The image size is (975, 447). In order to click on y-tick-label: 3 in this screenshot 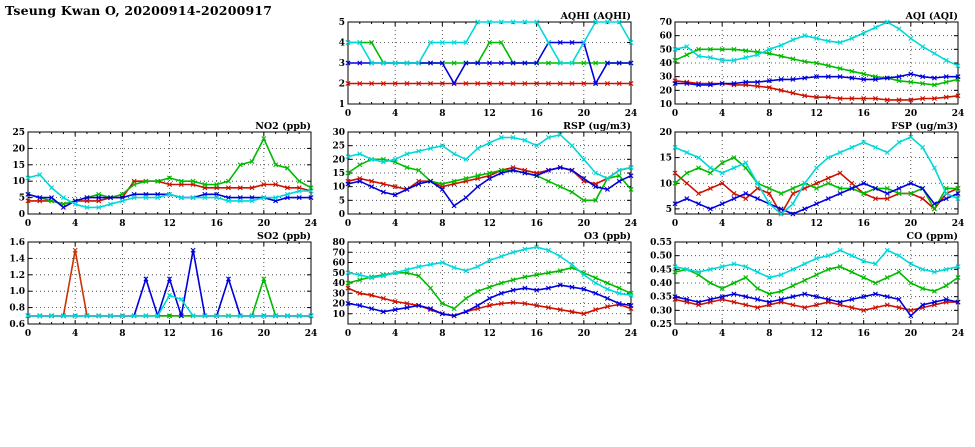, I will do `click(342, 64)`.